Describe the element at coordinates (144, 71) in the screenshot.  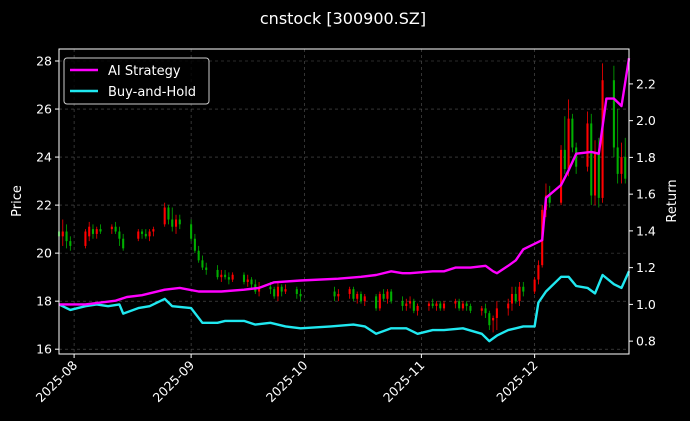
I see `legend-label-ai-strategy: AI Strategy` at that location.